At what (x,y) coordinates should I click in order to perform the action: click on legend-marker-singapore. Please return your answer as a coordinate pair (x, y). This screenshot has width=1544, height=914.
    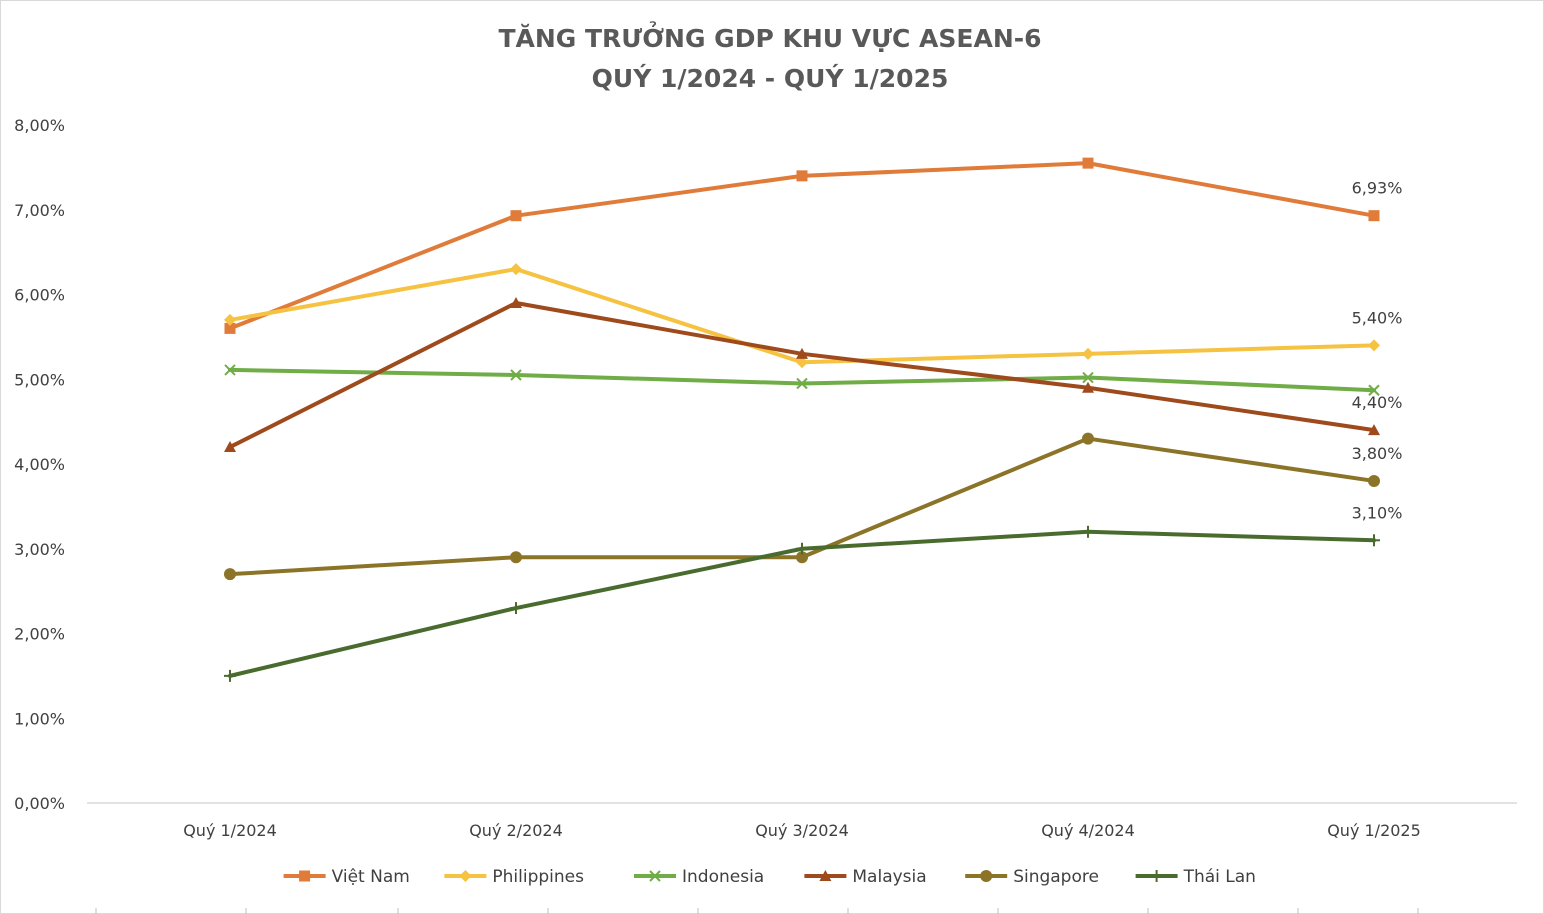
    Looking at the image, I should click on (986, 876).